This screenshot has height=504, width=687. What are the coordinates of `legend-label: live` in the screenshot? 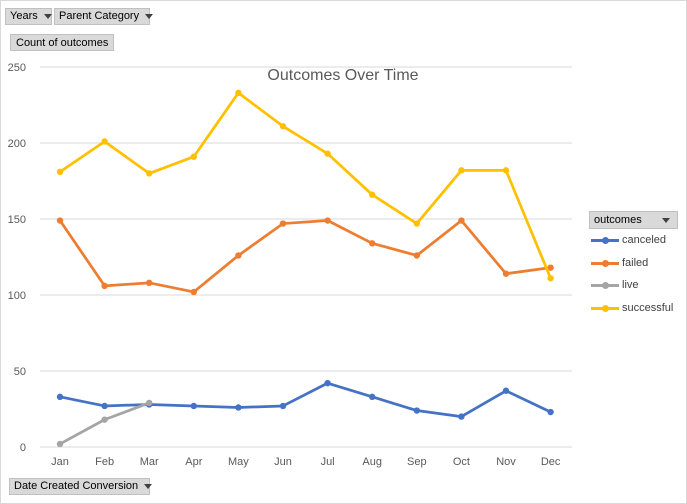 It's located at (630, 285).